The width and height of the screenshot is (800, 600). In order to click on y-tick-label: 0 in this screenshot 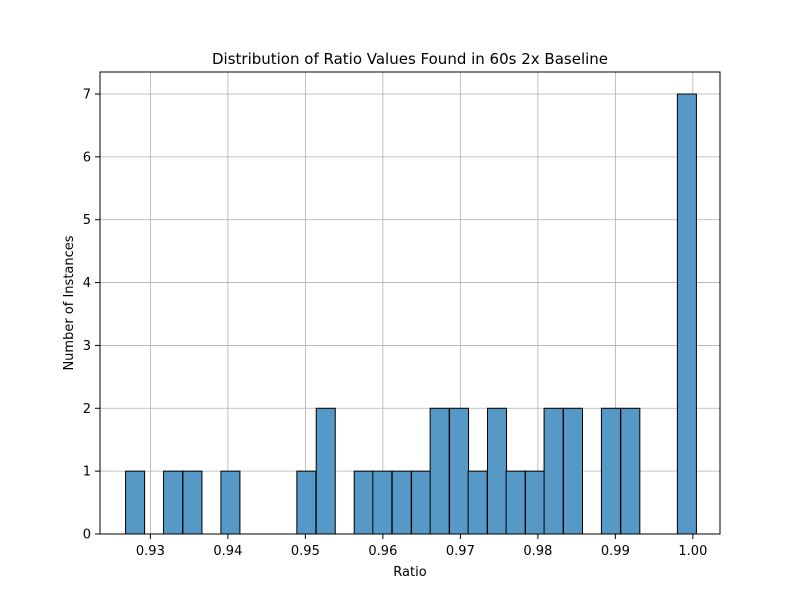, I will do `click(87, 535)`.